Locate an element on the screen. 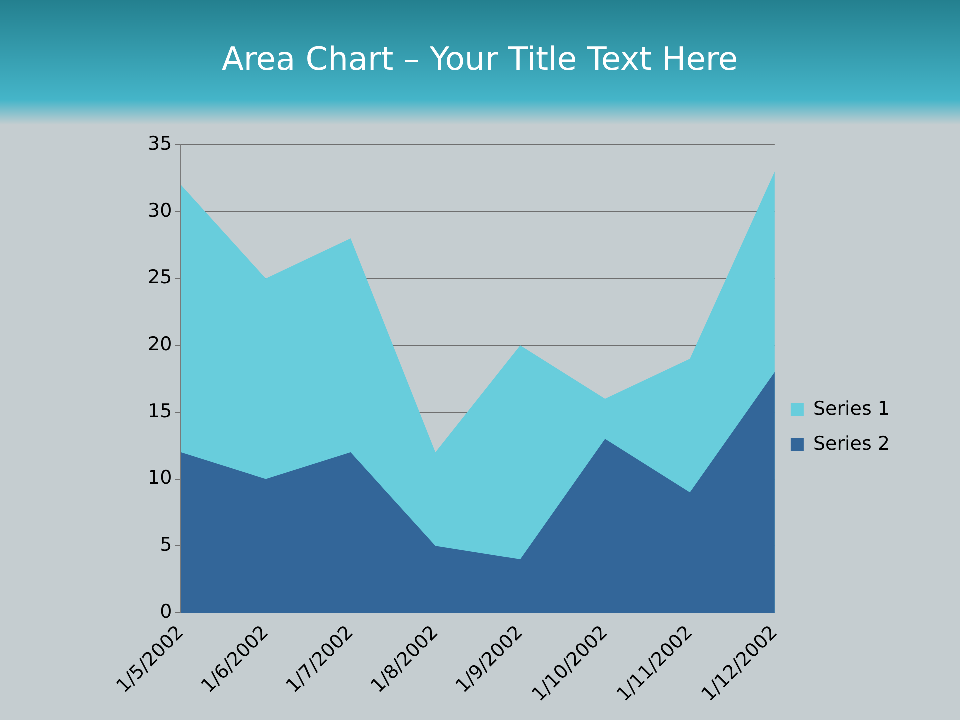  y-tick-label: 5 is located at coordinates (166, 545).